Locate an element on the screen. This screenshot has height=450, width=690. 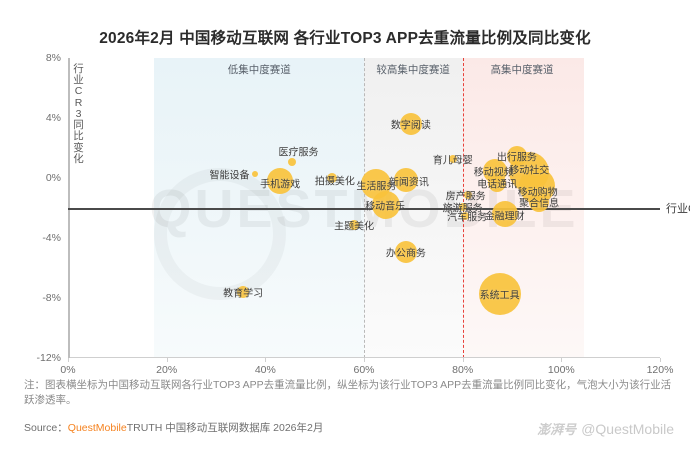
band-label-high: 高集中度赛道 is located at coordinates (522, 70).